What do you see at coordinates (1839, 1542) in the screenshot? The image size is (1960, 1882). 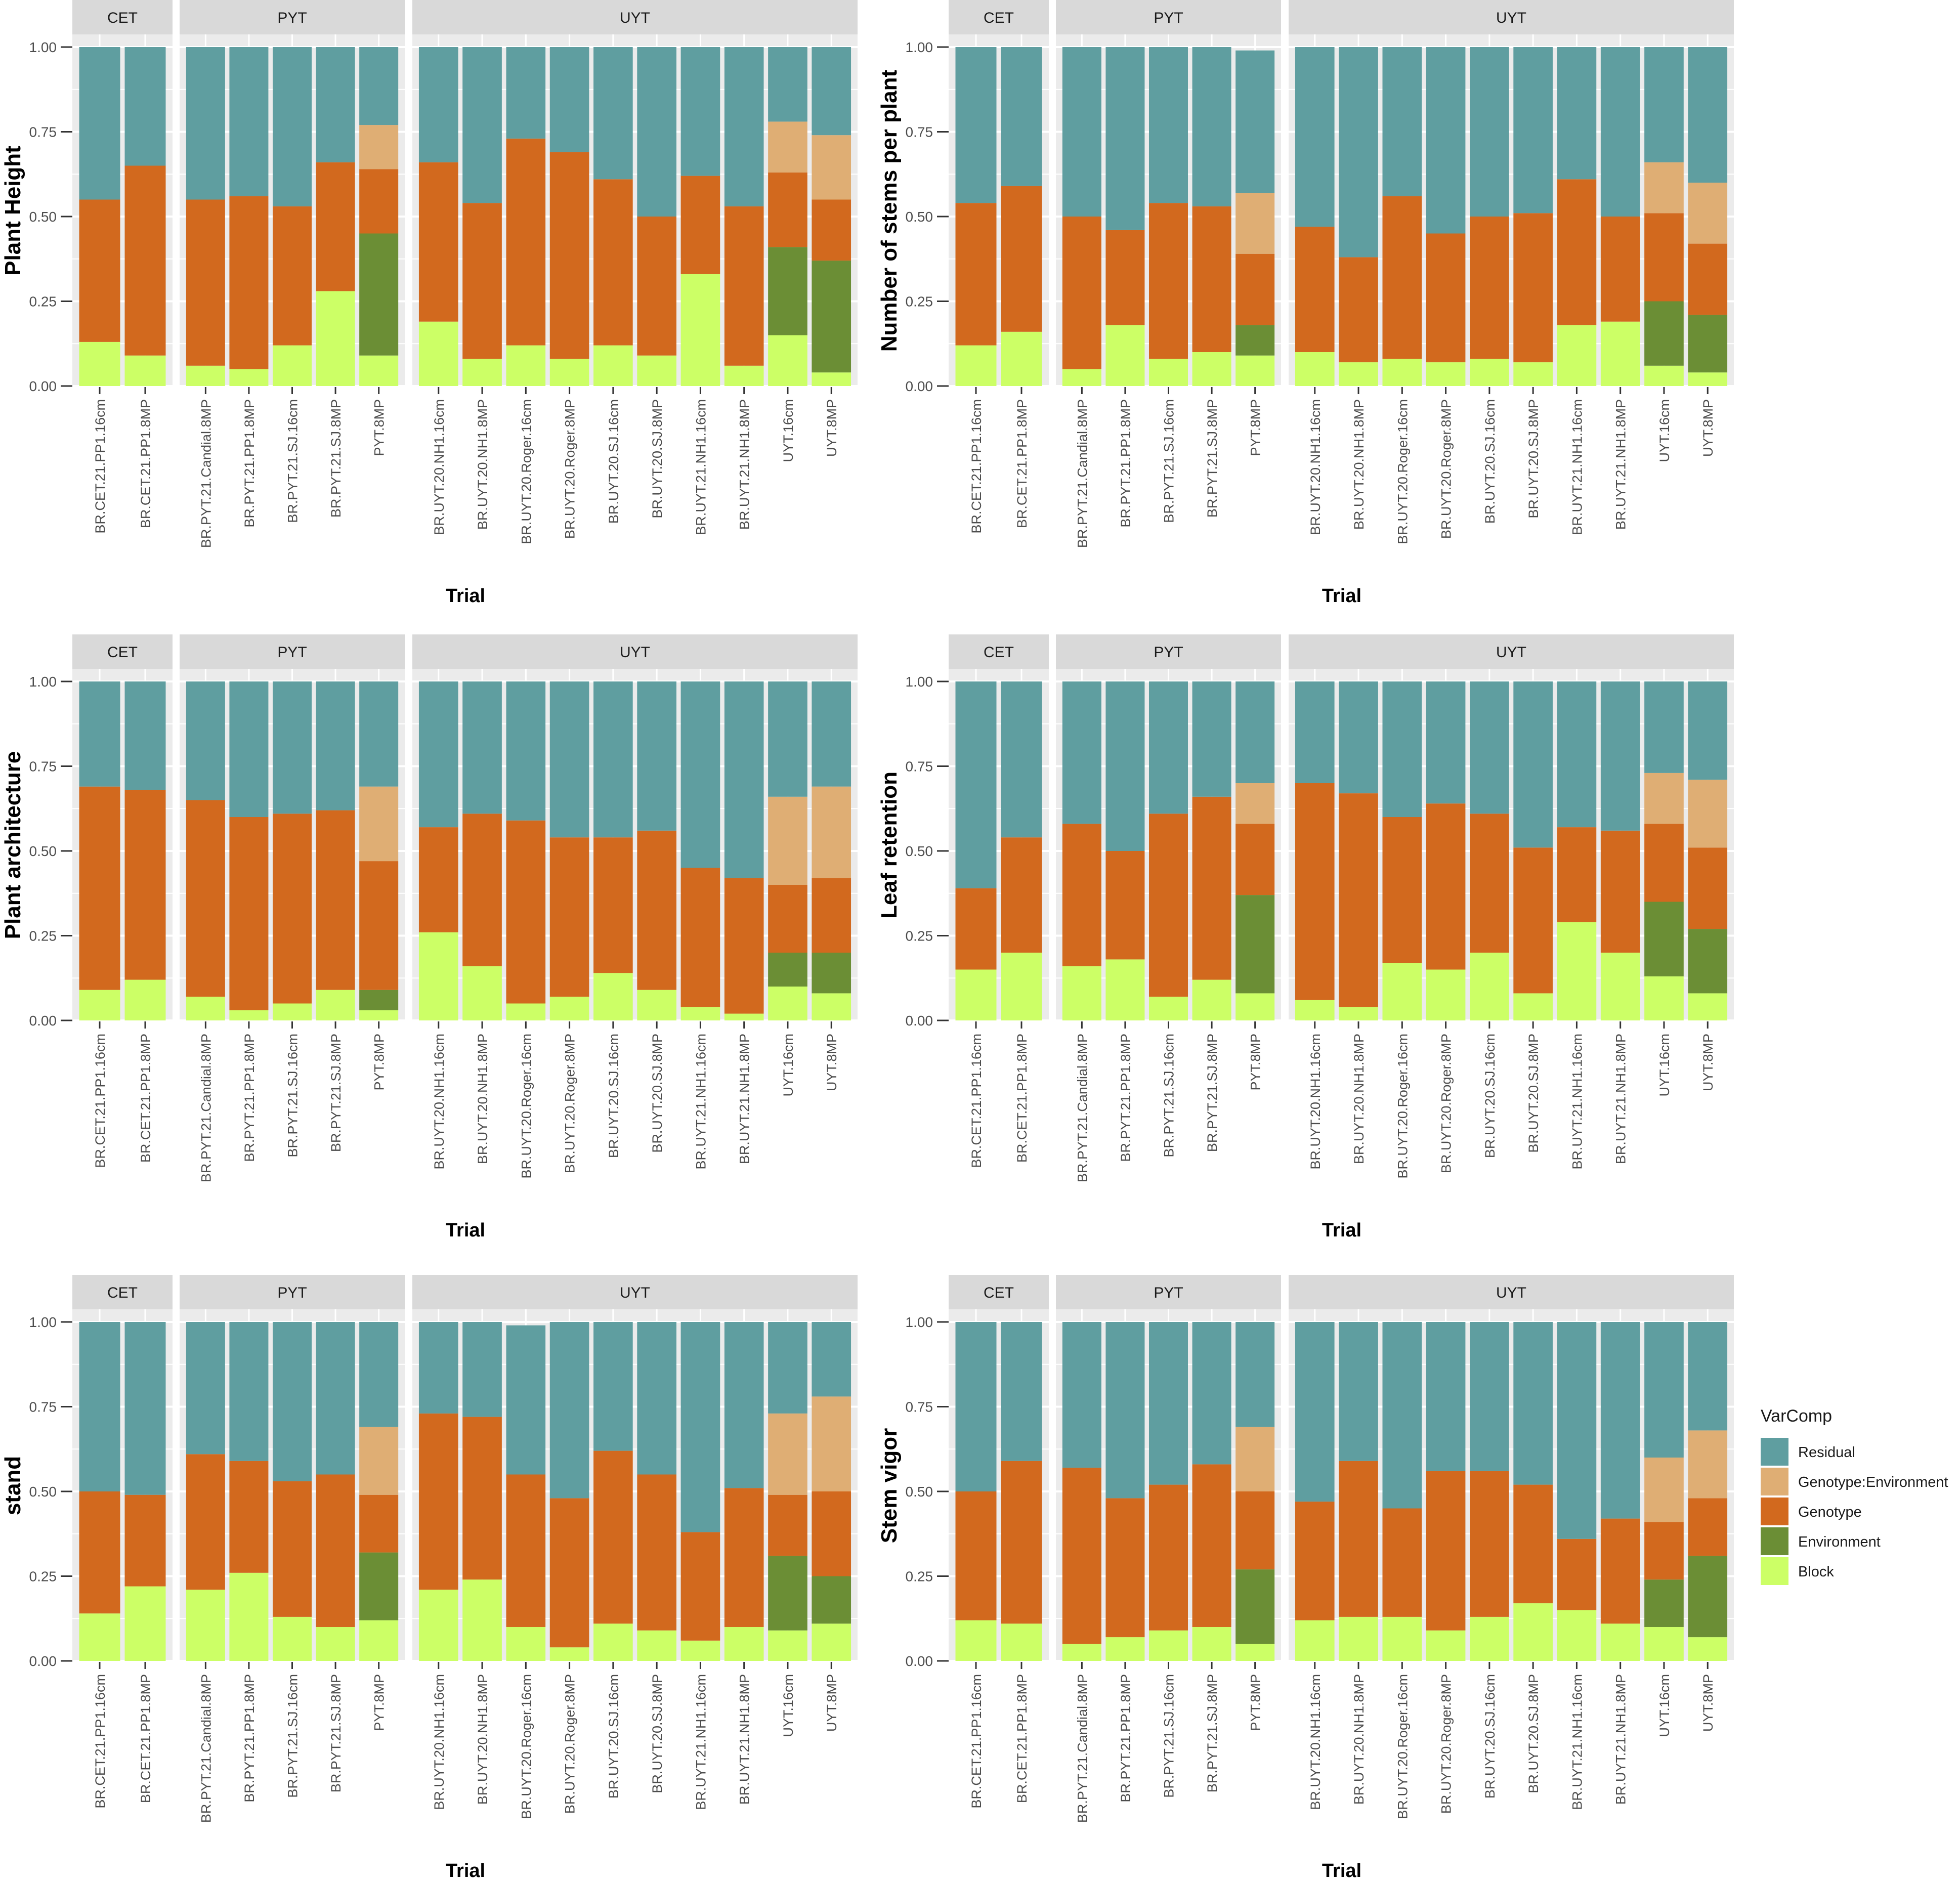 I see `legend-label: Environment` at bounding box center [1839, 1542].